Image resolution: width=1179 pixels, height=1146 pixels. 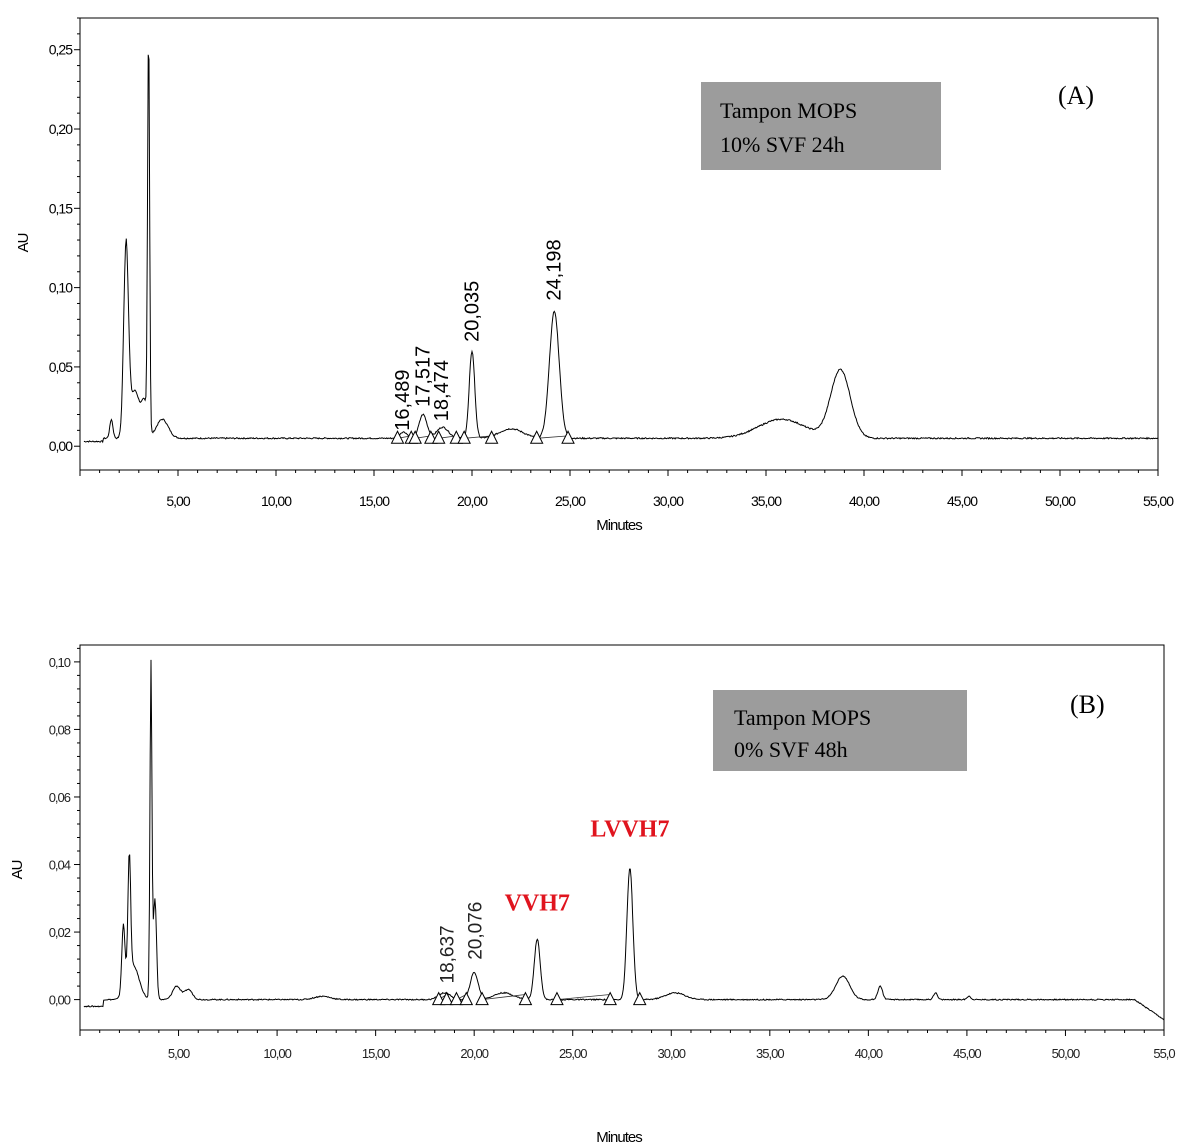 I want to click on y-tick-label: 0,04, so click(x=60, y=865).